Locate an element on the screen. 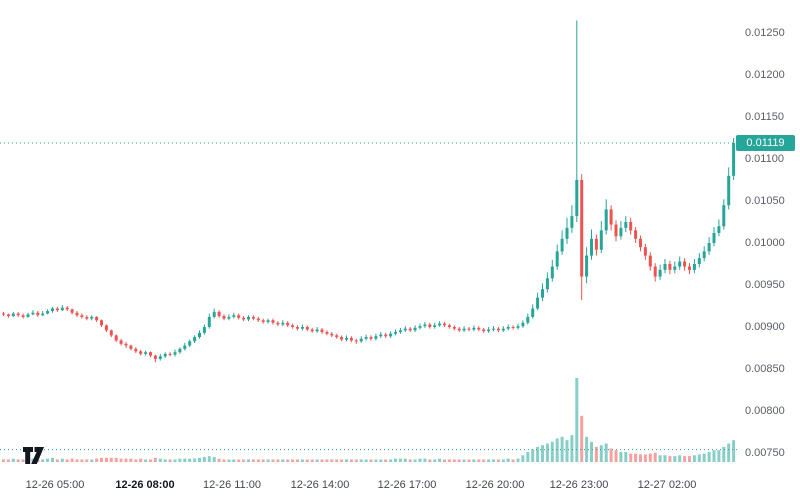  tradingview-logo is located at coordinates (37, 456).